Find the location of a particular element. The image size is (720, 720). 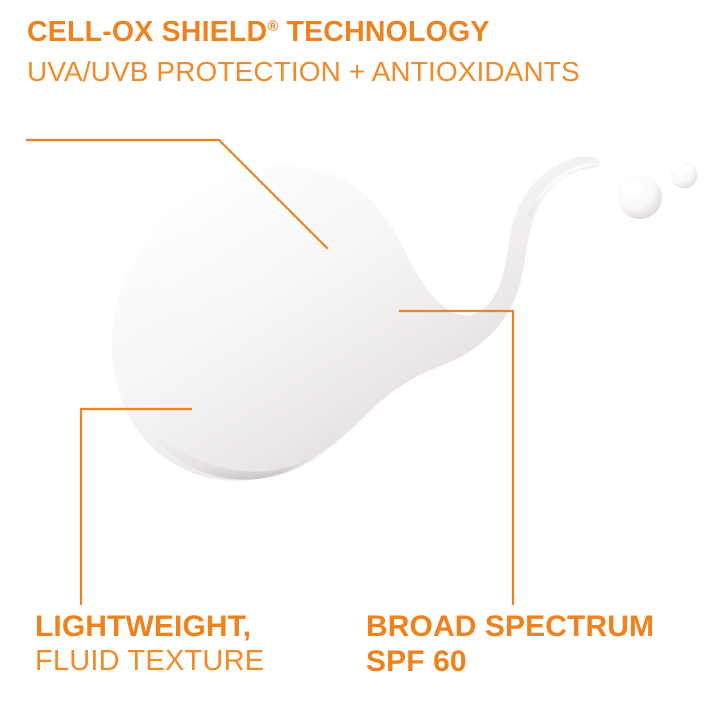

leader-line-right is located at coordinates (456, 457).